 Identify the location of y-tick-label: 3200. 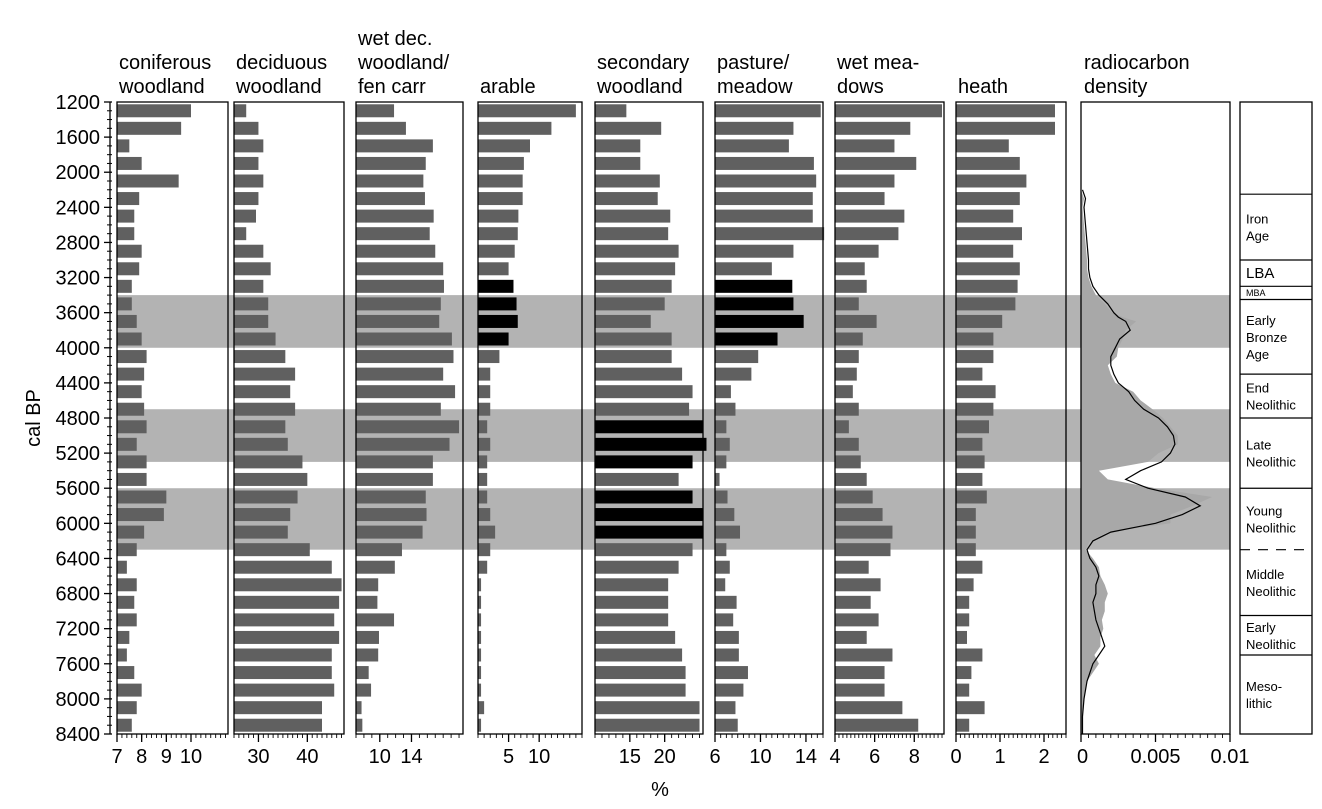
(78, 279).